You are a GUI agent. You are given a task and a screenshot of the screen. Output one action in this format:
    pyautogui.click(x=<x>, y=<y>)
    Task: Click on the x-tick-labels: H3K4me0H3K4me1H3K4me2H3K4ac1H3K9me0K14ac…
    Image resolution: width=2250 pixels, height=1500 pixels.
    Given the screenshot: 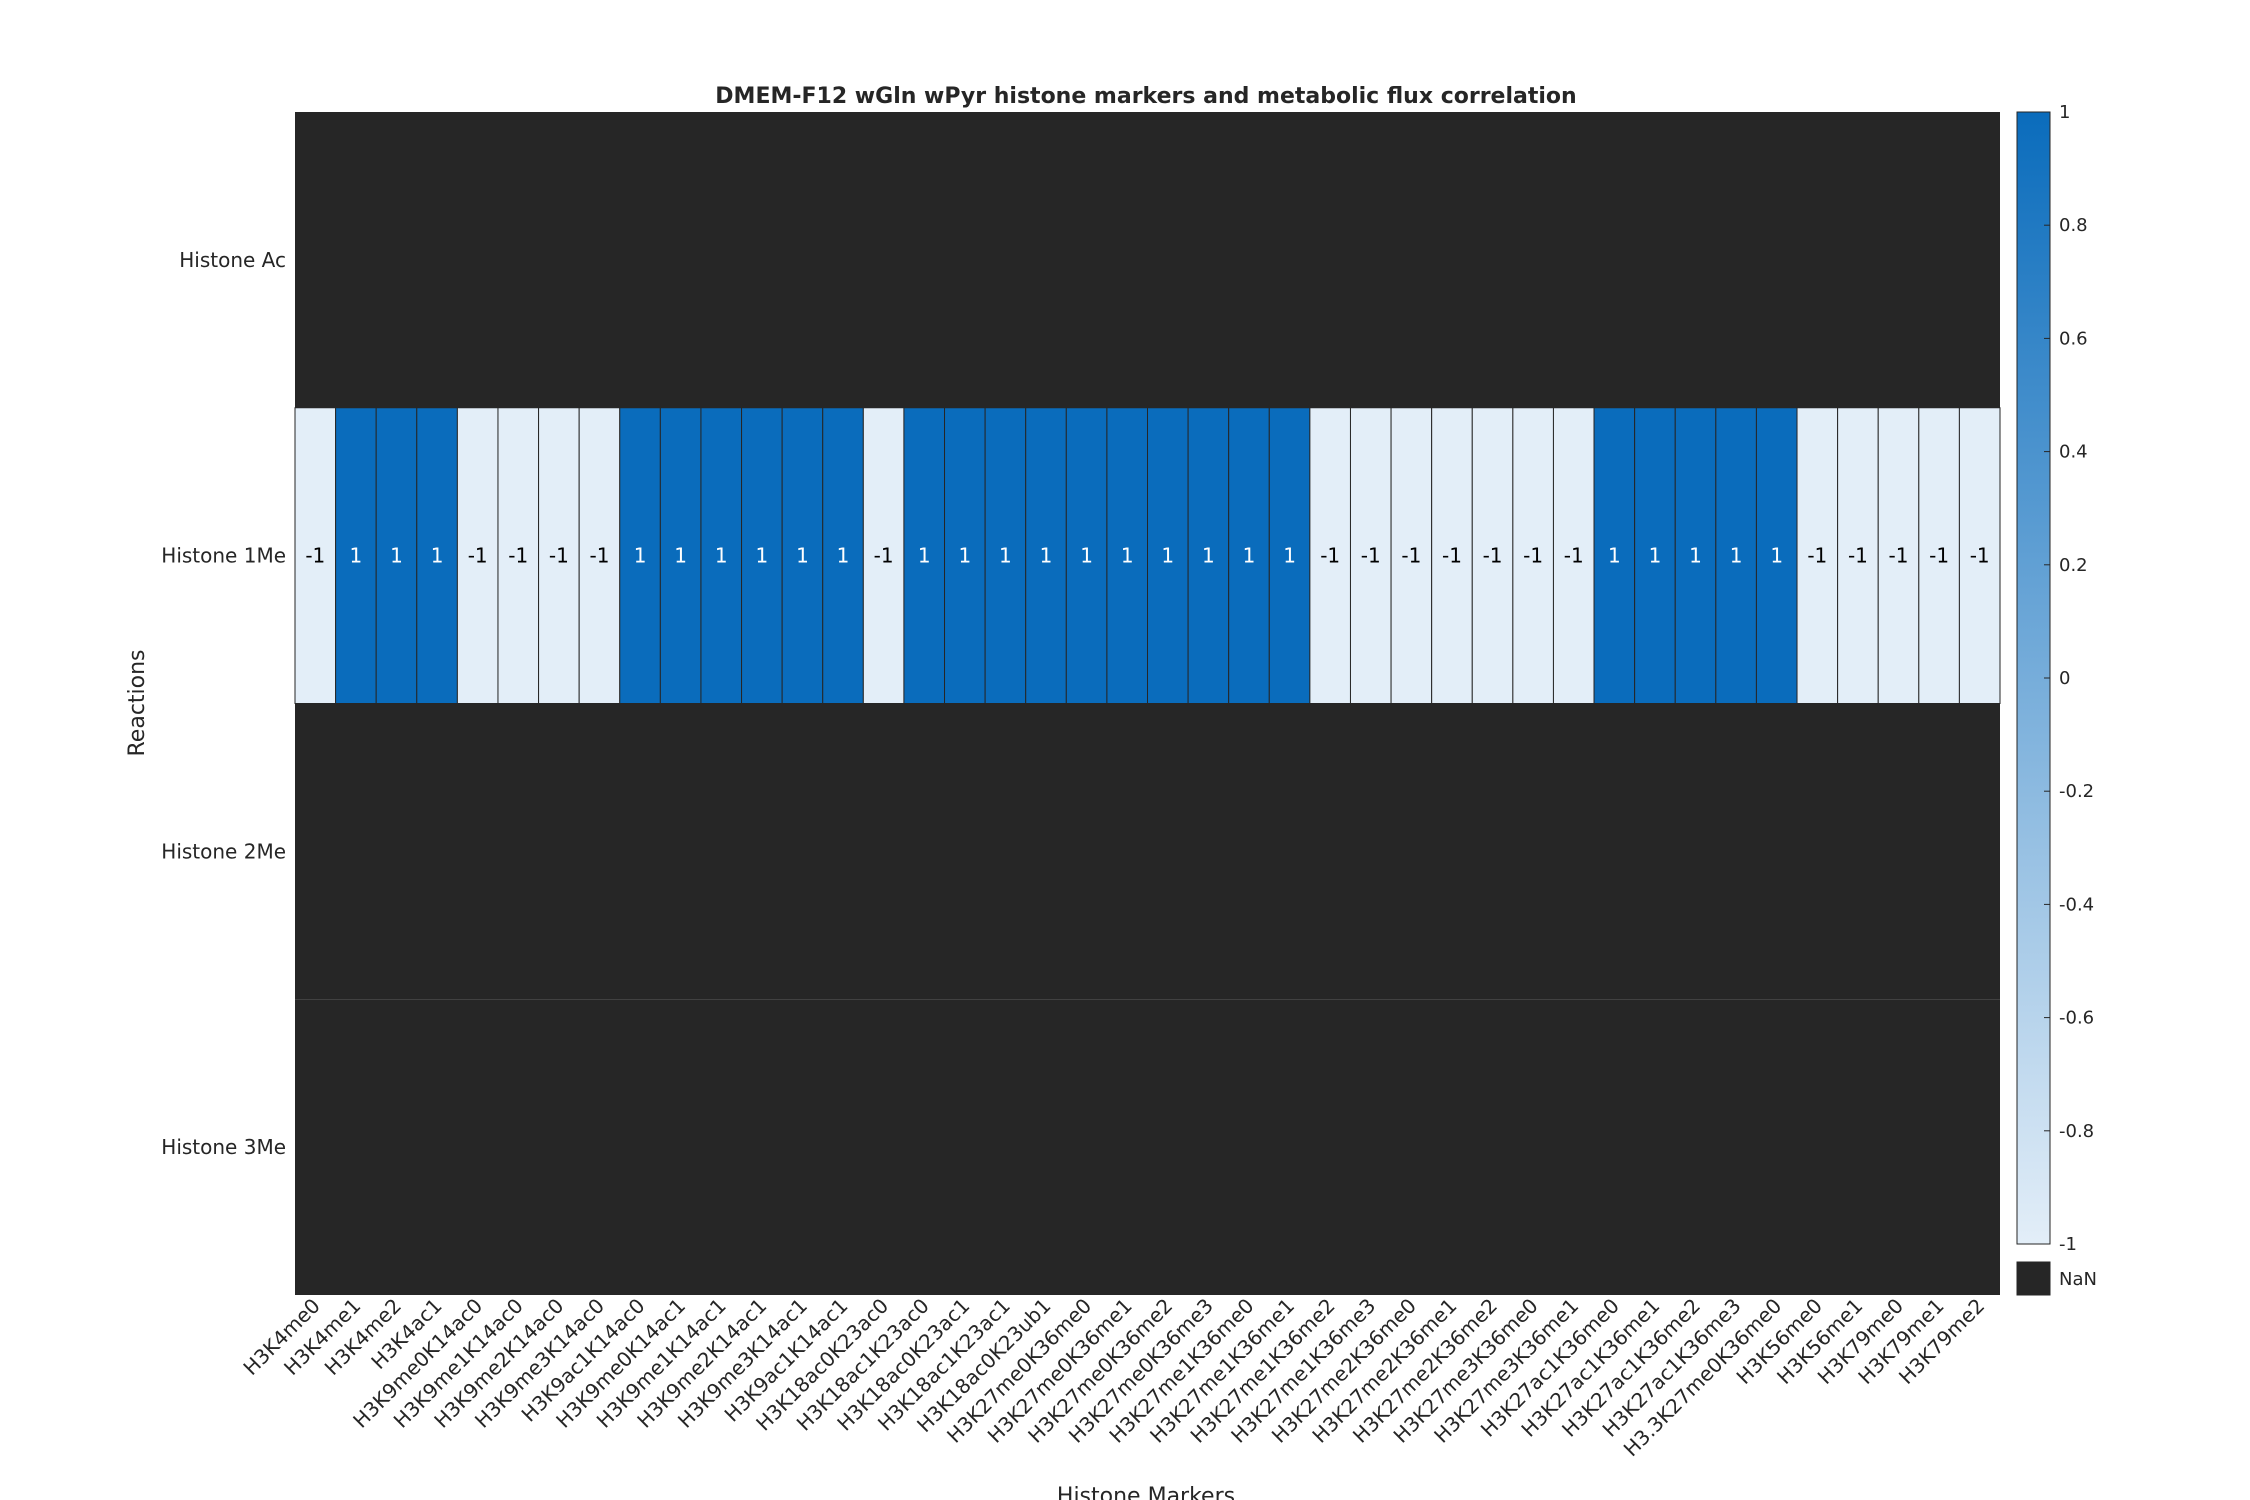 What is the action you would take?
    pyautogui.click(x=1113, y=1378)
    